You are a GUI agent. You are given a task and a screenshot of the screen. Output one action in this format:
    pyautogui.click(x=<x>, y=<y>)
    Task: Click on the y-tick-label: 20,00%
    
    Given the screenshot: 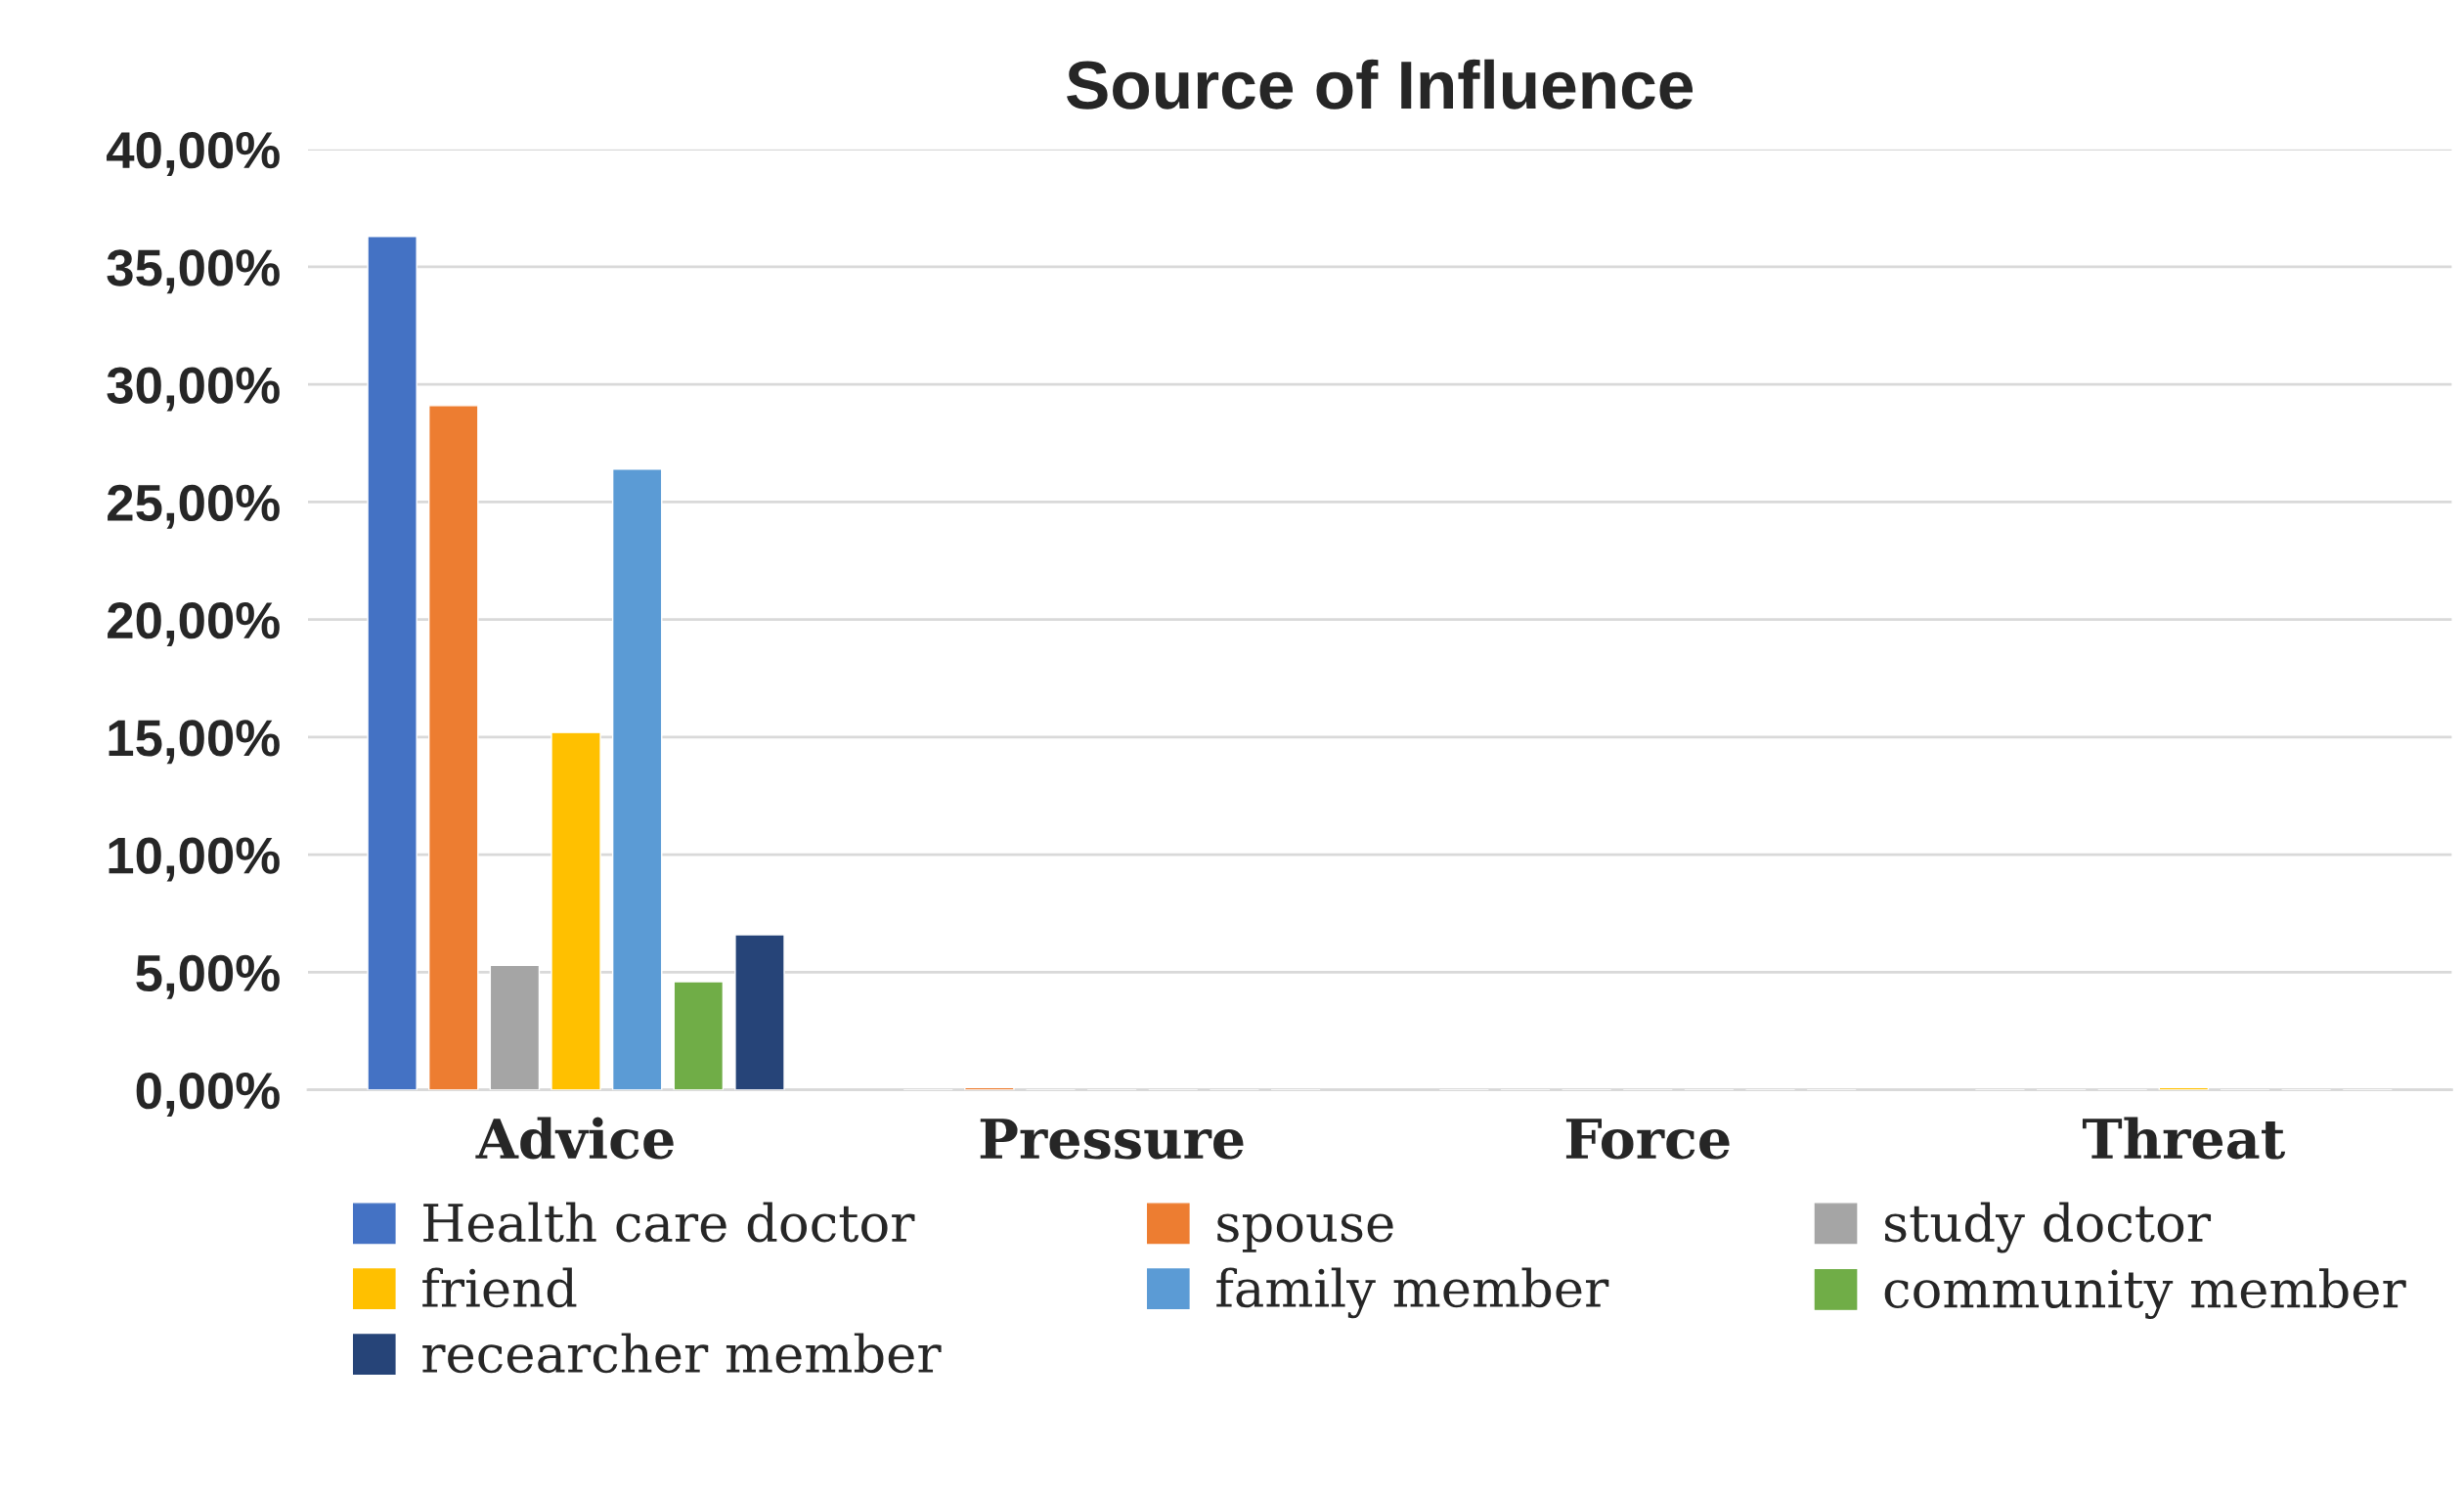 What is the action you would take?
    pyautogui.click(x=194, y=623)
    